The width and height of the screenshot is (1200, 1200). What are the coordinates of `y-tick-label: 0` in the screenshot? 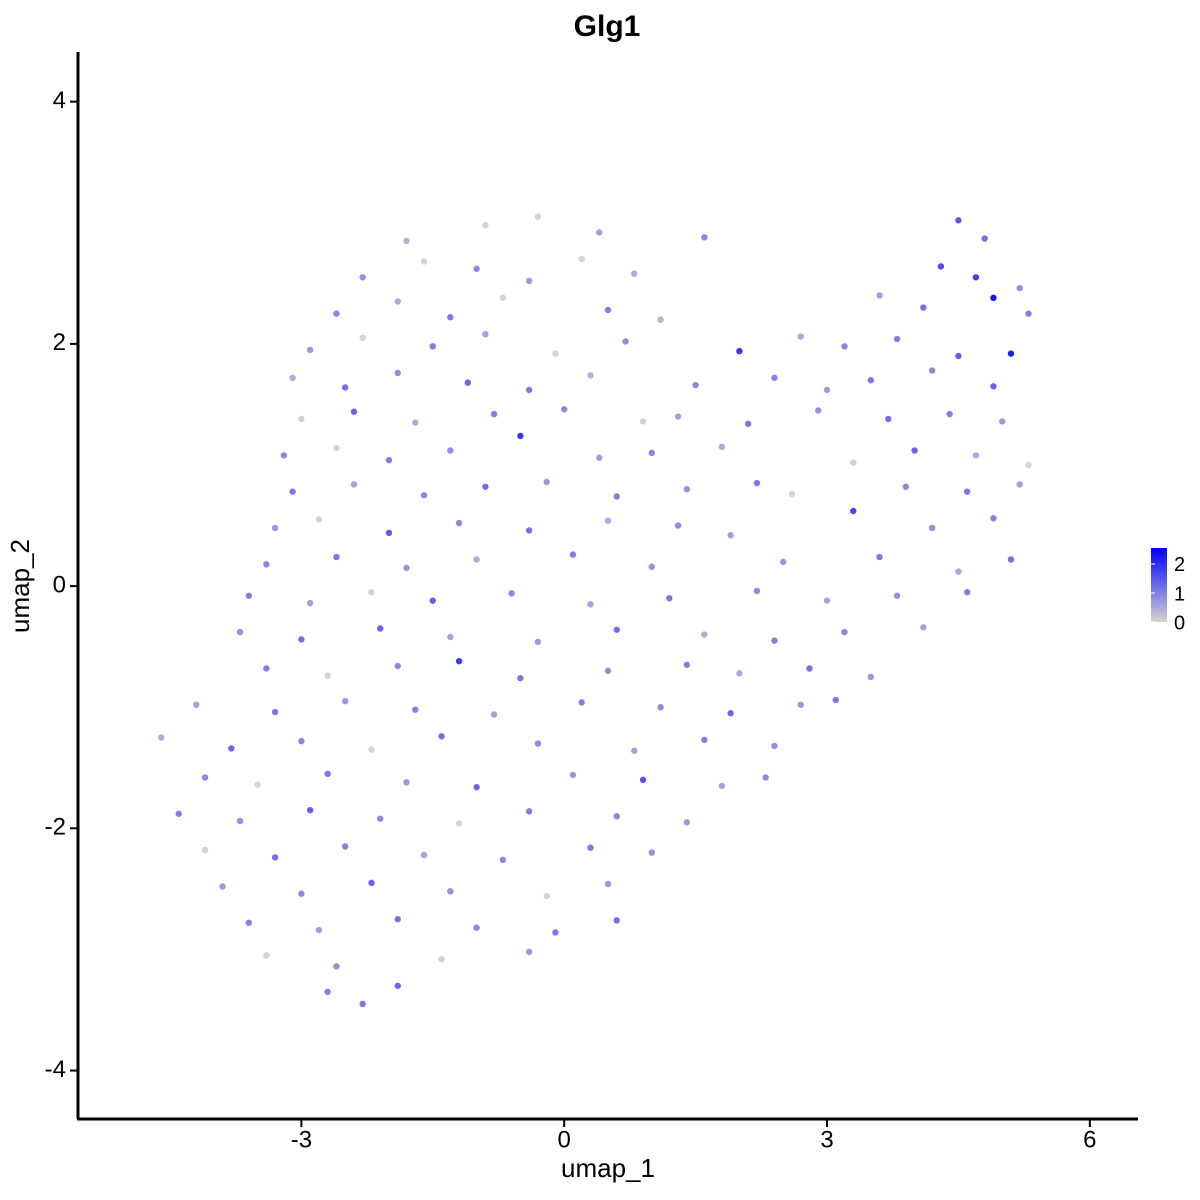 It's located at (59, 584).